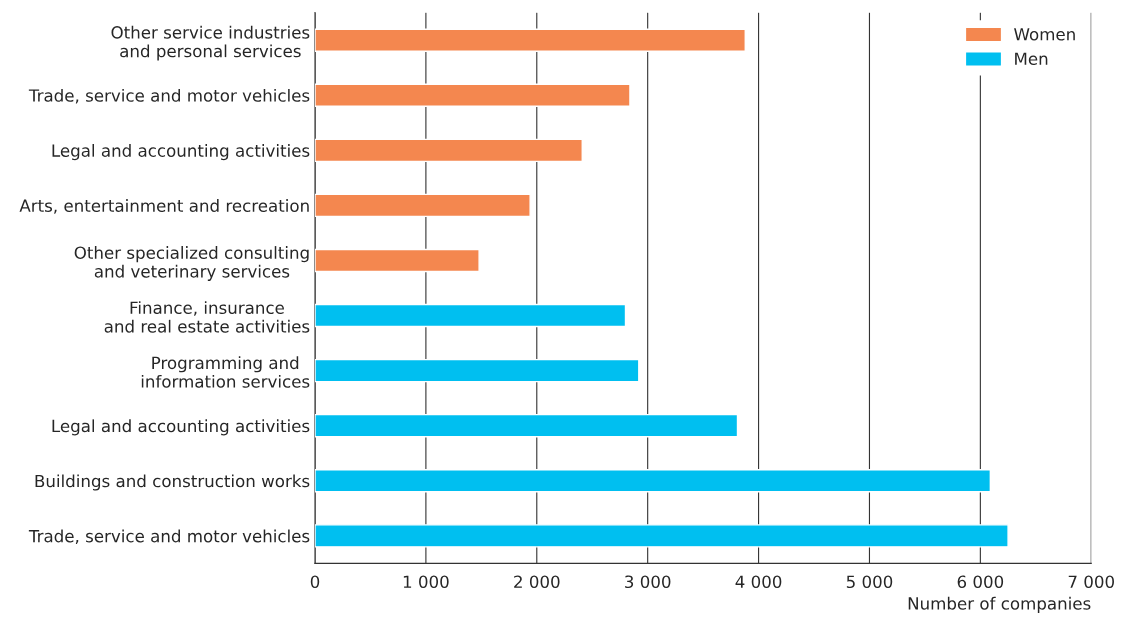  What do you see at coordinates (648, 582) in the screenshot?
I see `x-tick-label: 3 000` at bounding box center [648, 582].